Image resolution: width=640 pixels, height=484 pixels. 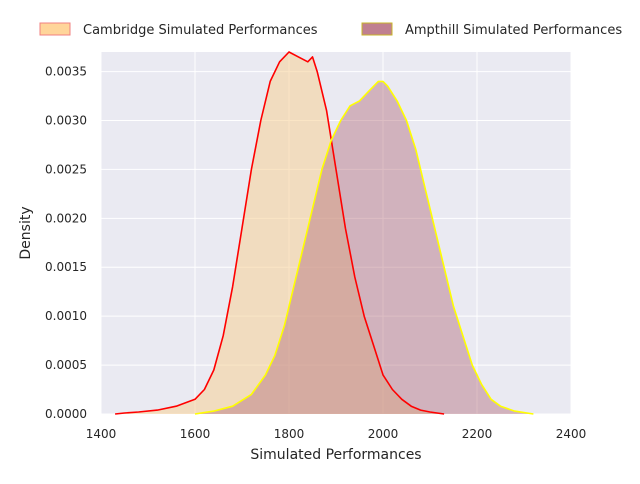 What do you see at coordinates (101, 434) in the screenshot?
I see `x-tick-label: 1400` at bounding box center [101, 434].